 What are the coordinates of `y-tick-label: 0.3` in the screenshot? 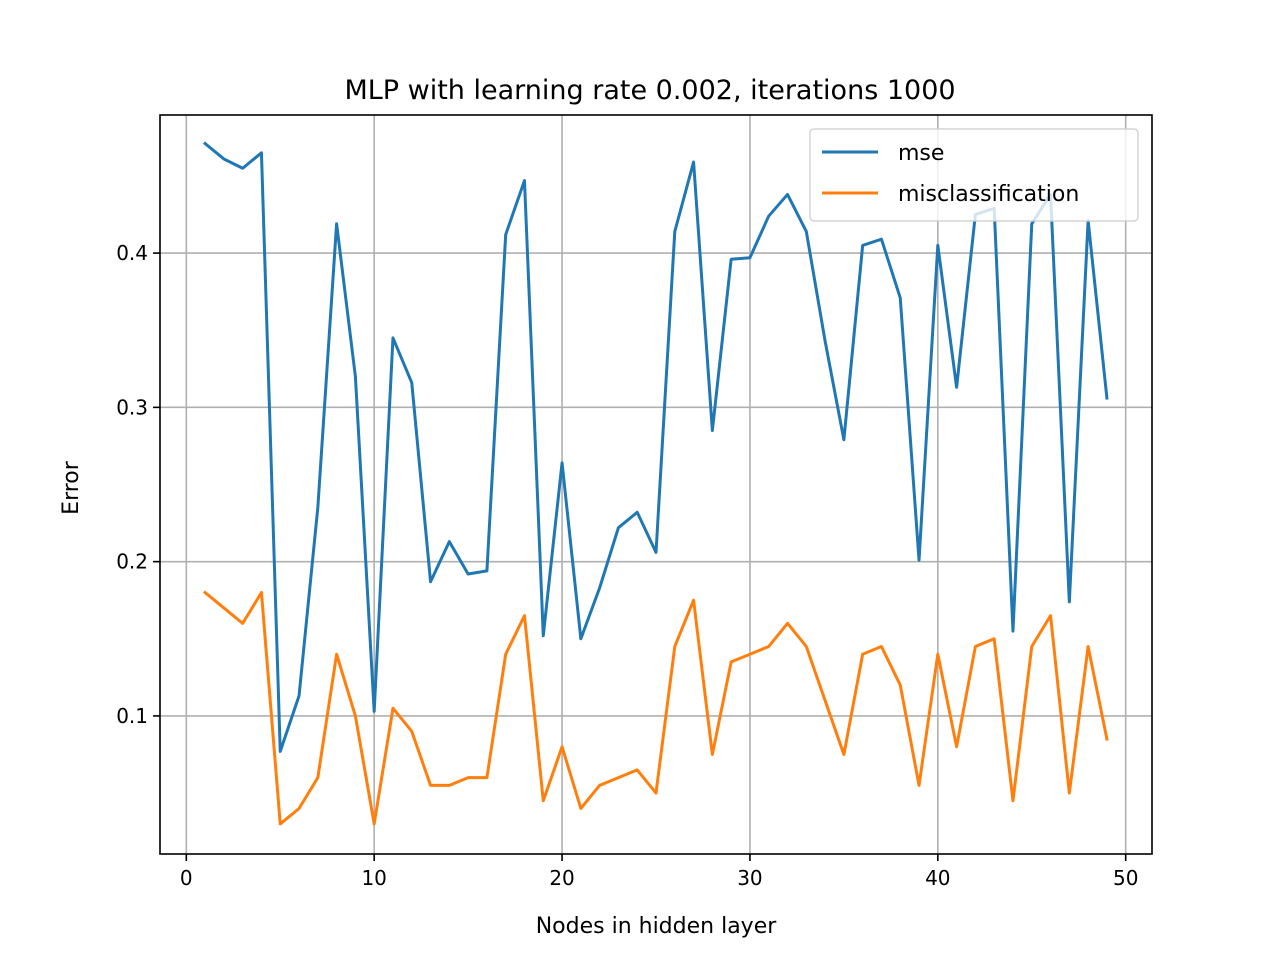 It's located at (132, 407).